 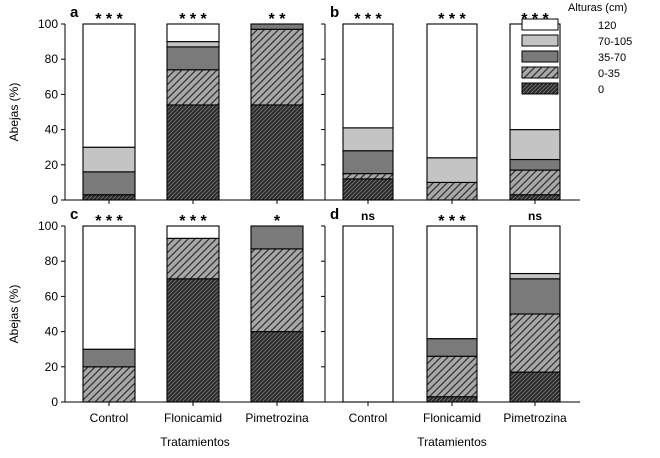 What do you see at coordinates (54, 402) in the screenshot?
I see `y-tick-label-c-0: 0` at bounding box center [54, 402].